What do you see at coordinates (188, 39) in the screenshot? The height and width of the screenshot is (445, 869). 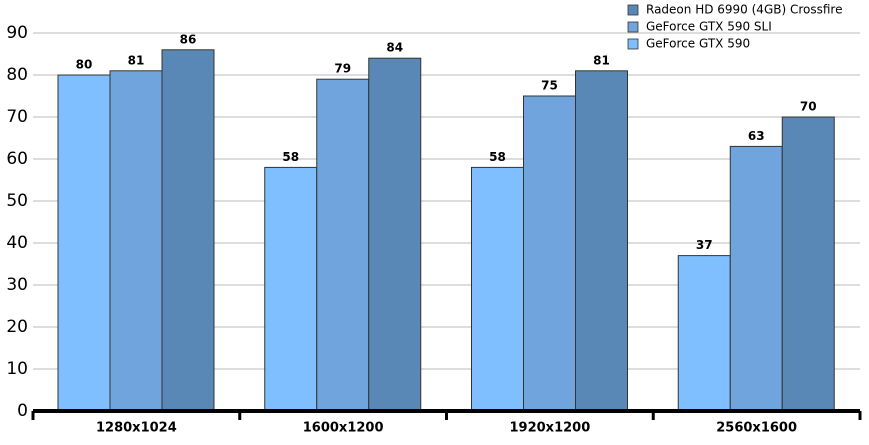 I see `value-label: 86` at bounding box center [188, 39].